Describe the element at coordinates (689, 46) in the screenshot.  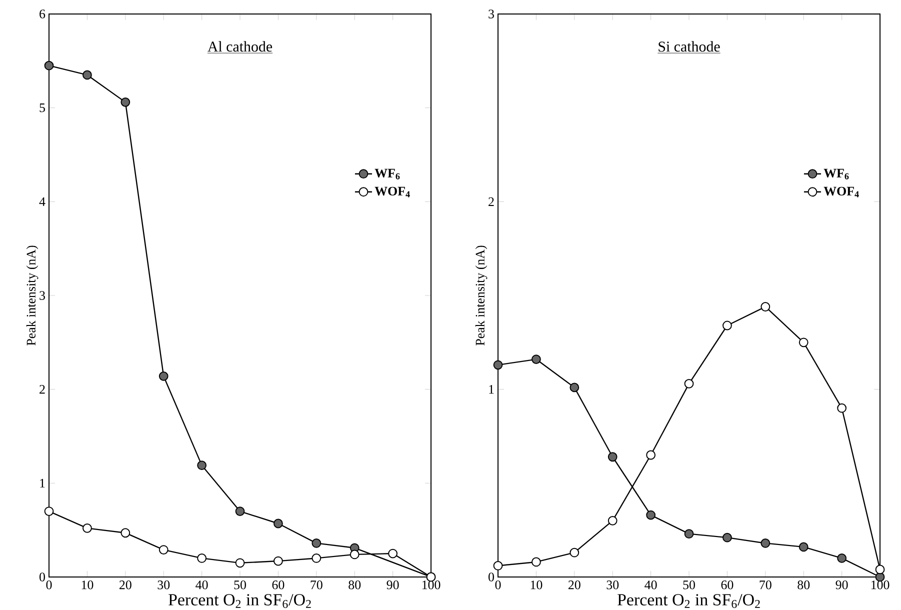
I see `text: Si cathode` at that location.